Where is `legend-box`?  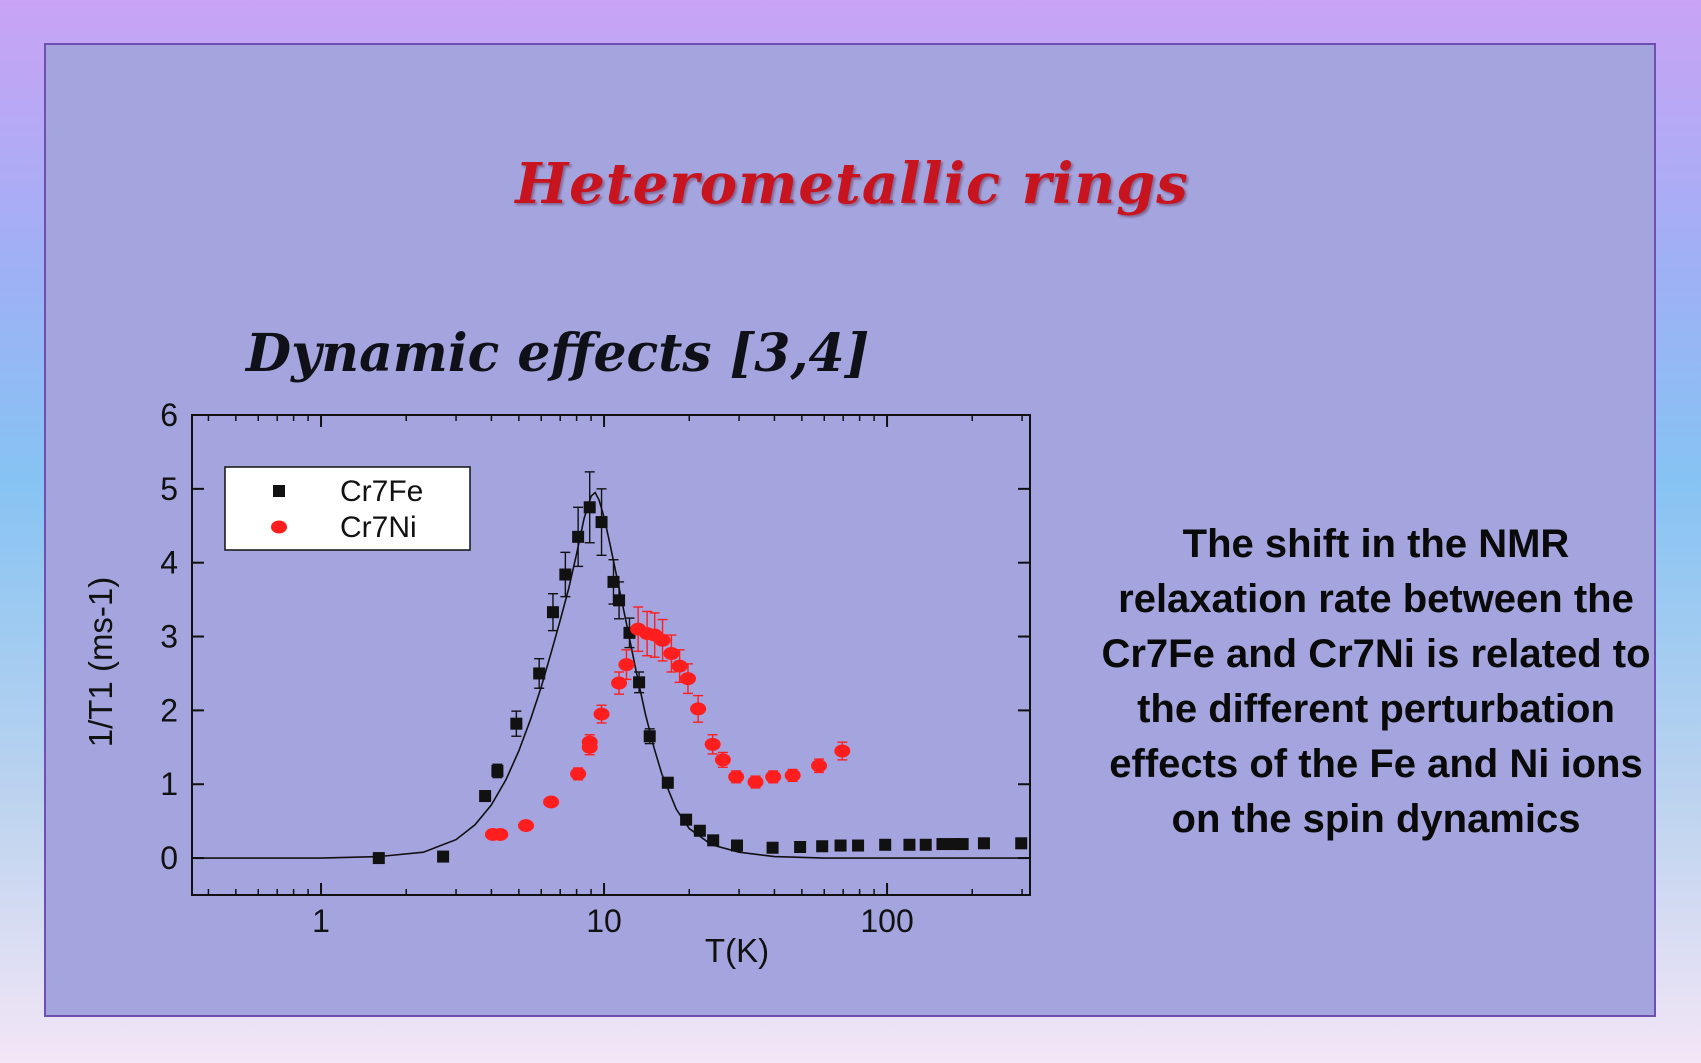 legend-box is located at coordinates (347, 508).